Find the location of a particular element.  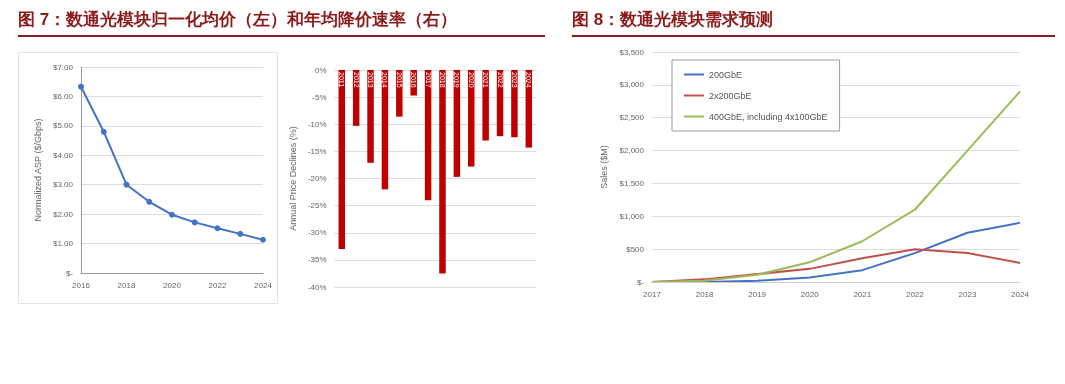

y-axis-title: Sales ($M) is located at coordinates (604, 167).